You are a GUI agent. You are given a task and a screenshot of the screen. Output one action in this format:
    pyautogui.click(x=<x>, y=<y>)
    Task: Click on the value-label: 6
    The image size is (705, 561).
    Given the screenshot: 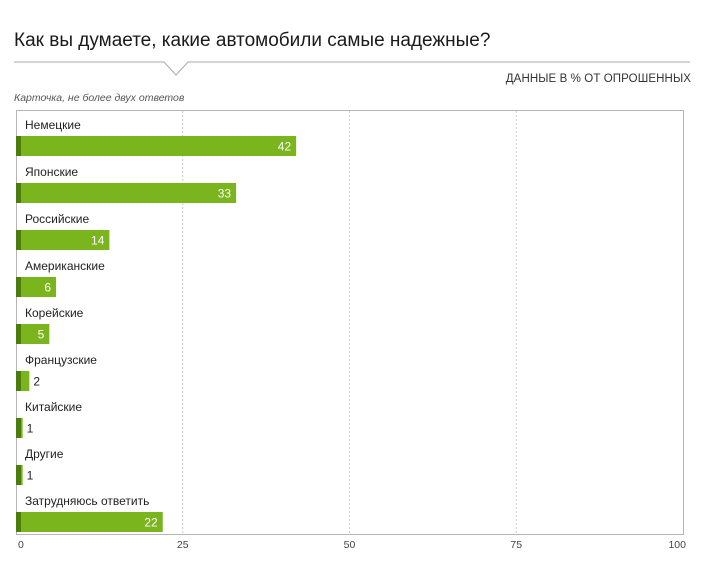 What is the action you would take?
    pyautogui.click(x=47, y=288)
    